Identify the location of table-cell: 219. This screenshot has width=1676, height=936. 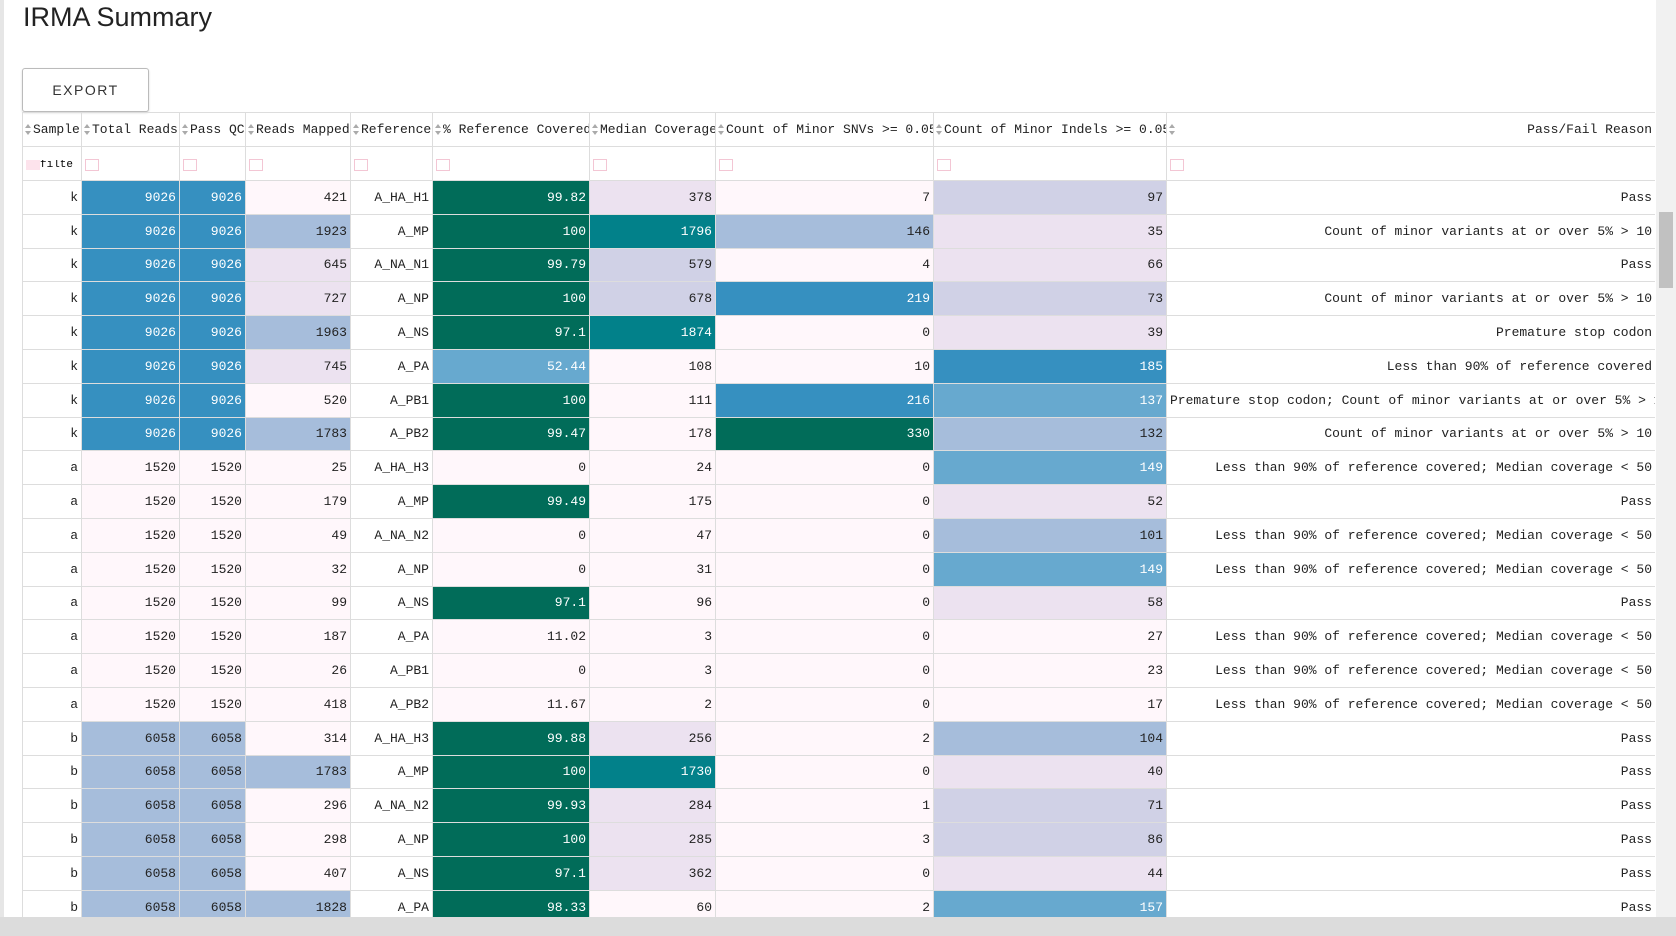
(824, 299).